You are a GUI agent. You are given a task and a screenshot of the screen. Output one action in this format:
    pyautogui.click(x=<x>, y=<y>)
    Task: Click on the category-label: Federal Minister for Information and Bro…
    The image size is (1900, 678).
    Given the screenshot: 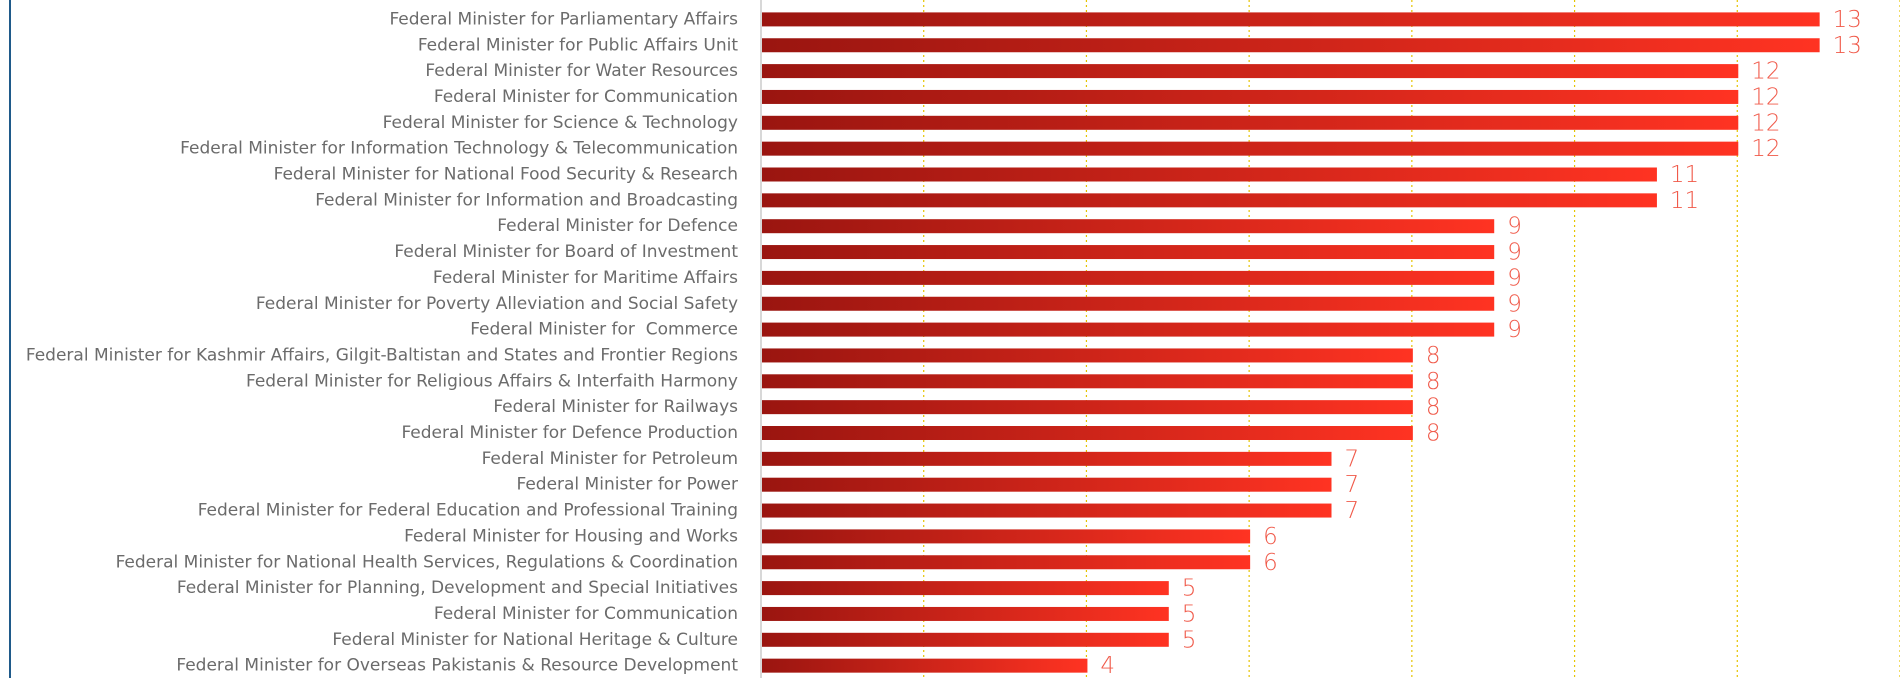 What is the action you would take?
    pyautogui.click(x=526, y=200)
    